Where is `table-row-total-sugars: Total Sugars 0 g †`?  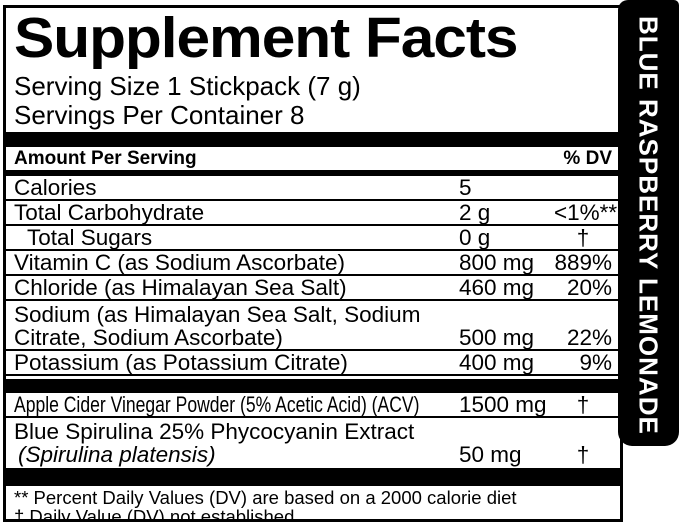 table-row-total-sugars: Total Sugars 0 g † is located at coordinates (313, 238).